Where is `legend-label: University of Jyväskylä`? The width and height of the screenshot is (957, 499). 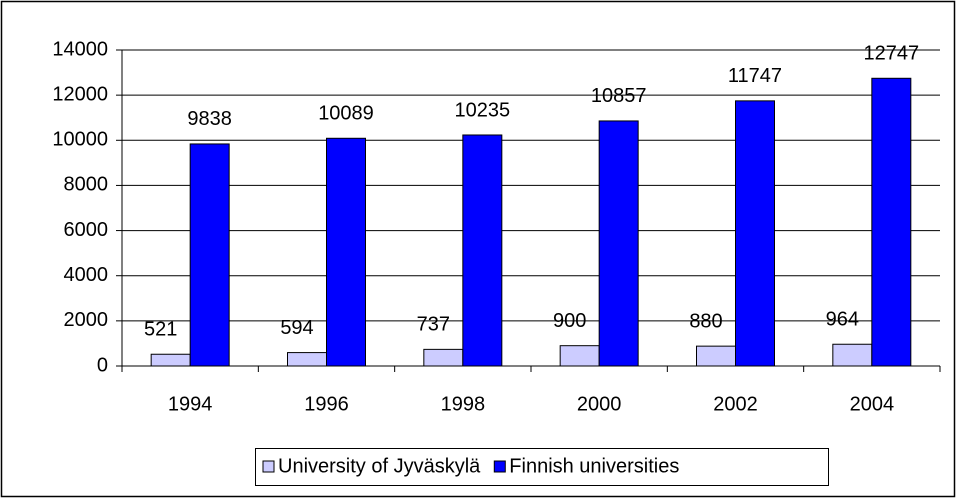 legend-label: University of Jyväskylä is located at coordinates (379, 466).